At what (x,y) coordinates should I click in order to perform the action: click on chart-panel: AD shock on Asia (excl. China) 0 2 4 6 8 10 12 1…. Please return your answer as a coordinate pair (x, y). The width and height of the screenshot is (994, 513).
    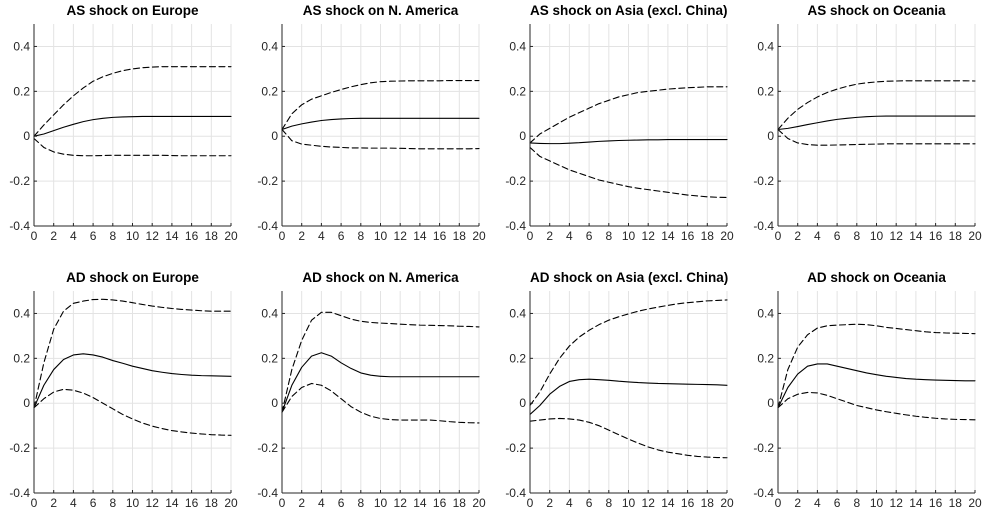
    Looking at the image, I should click on (615, 388).